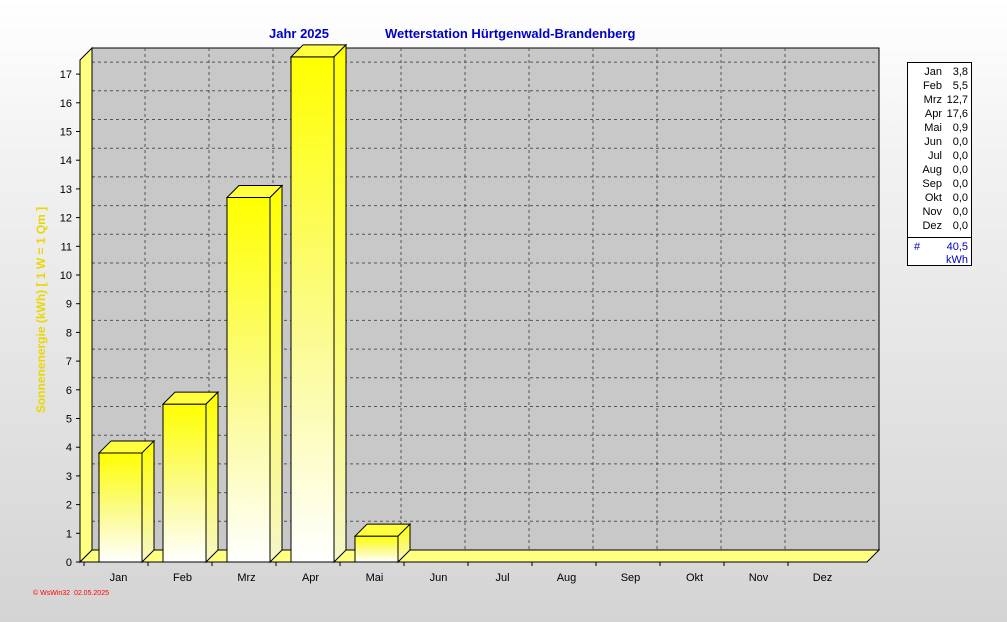  I want to click on x-tick-label-Apr: Apr, so click(310, 578).